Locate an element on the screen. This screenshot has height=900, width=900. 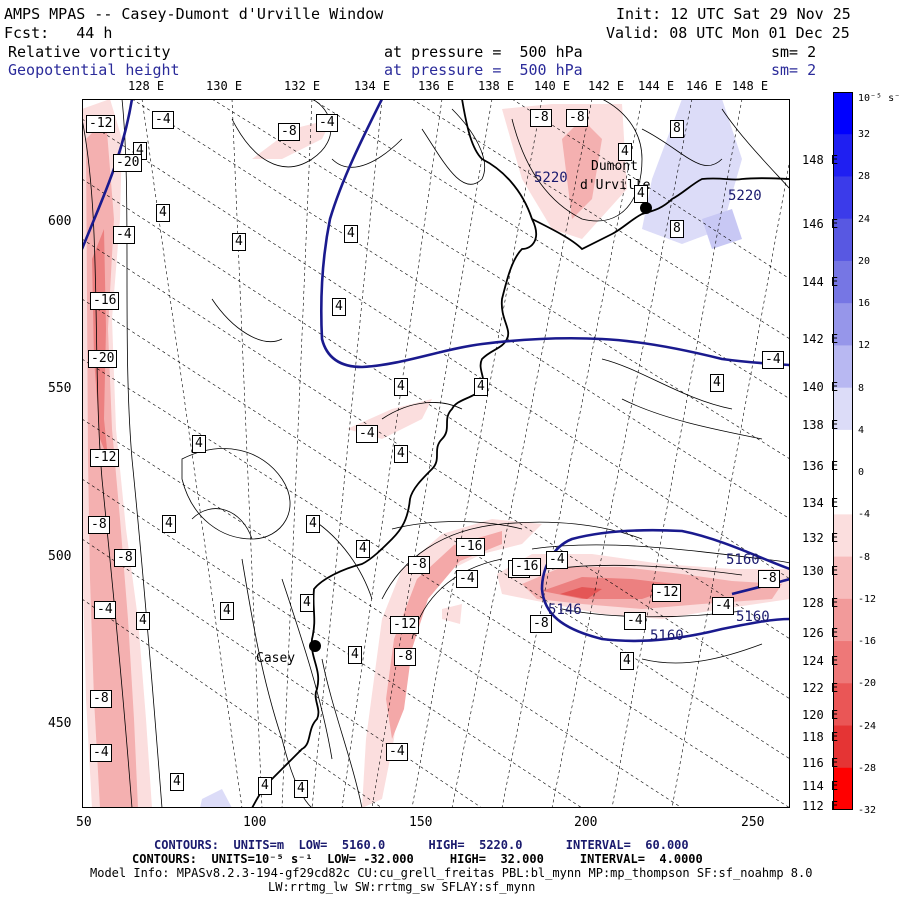
top-lon-label: 132 E is located at coordinates (302, 86).